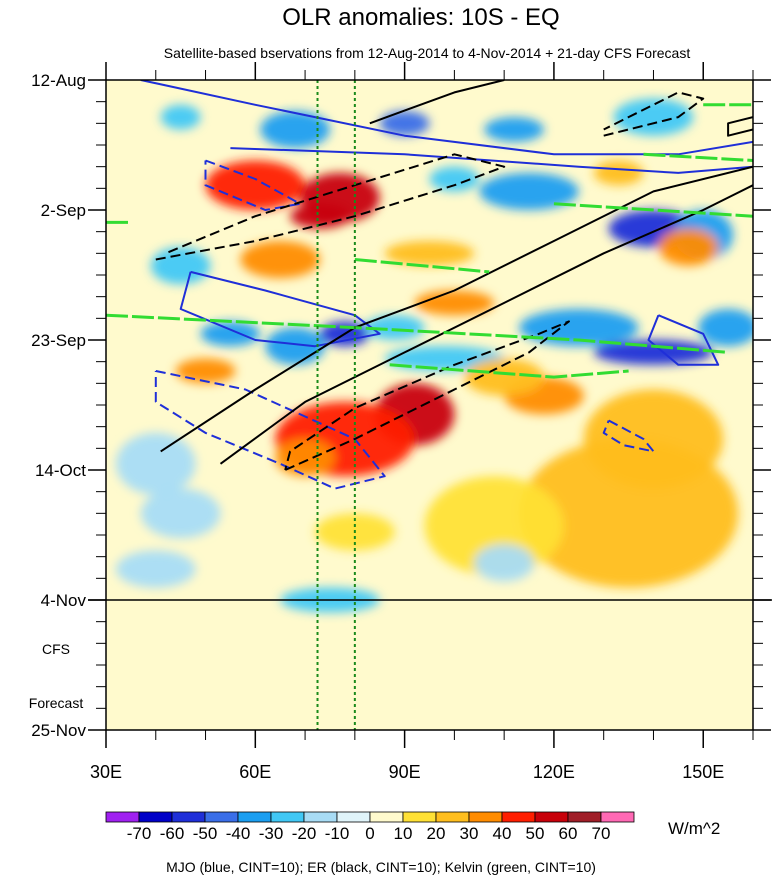  Describe the element at coordinates (429, 677) in the screenshot. I see `forecast-region` at that location.